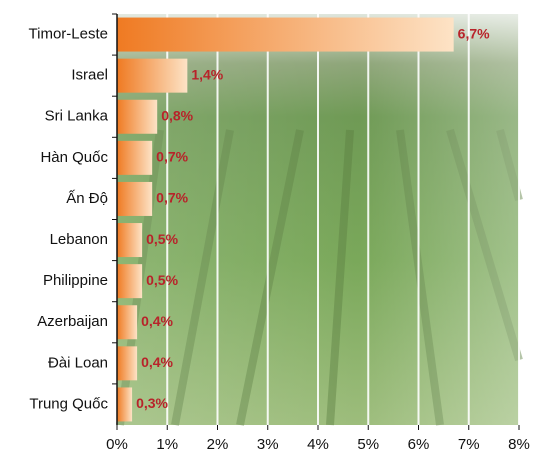 This screenshot has width=539, height=459. I want to click on category-label: Trung Quốc, so click(68, 403).